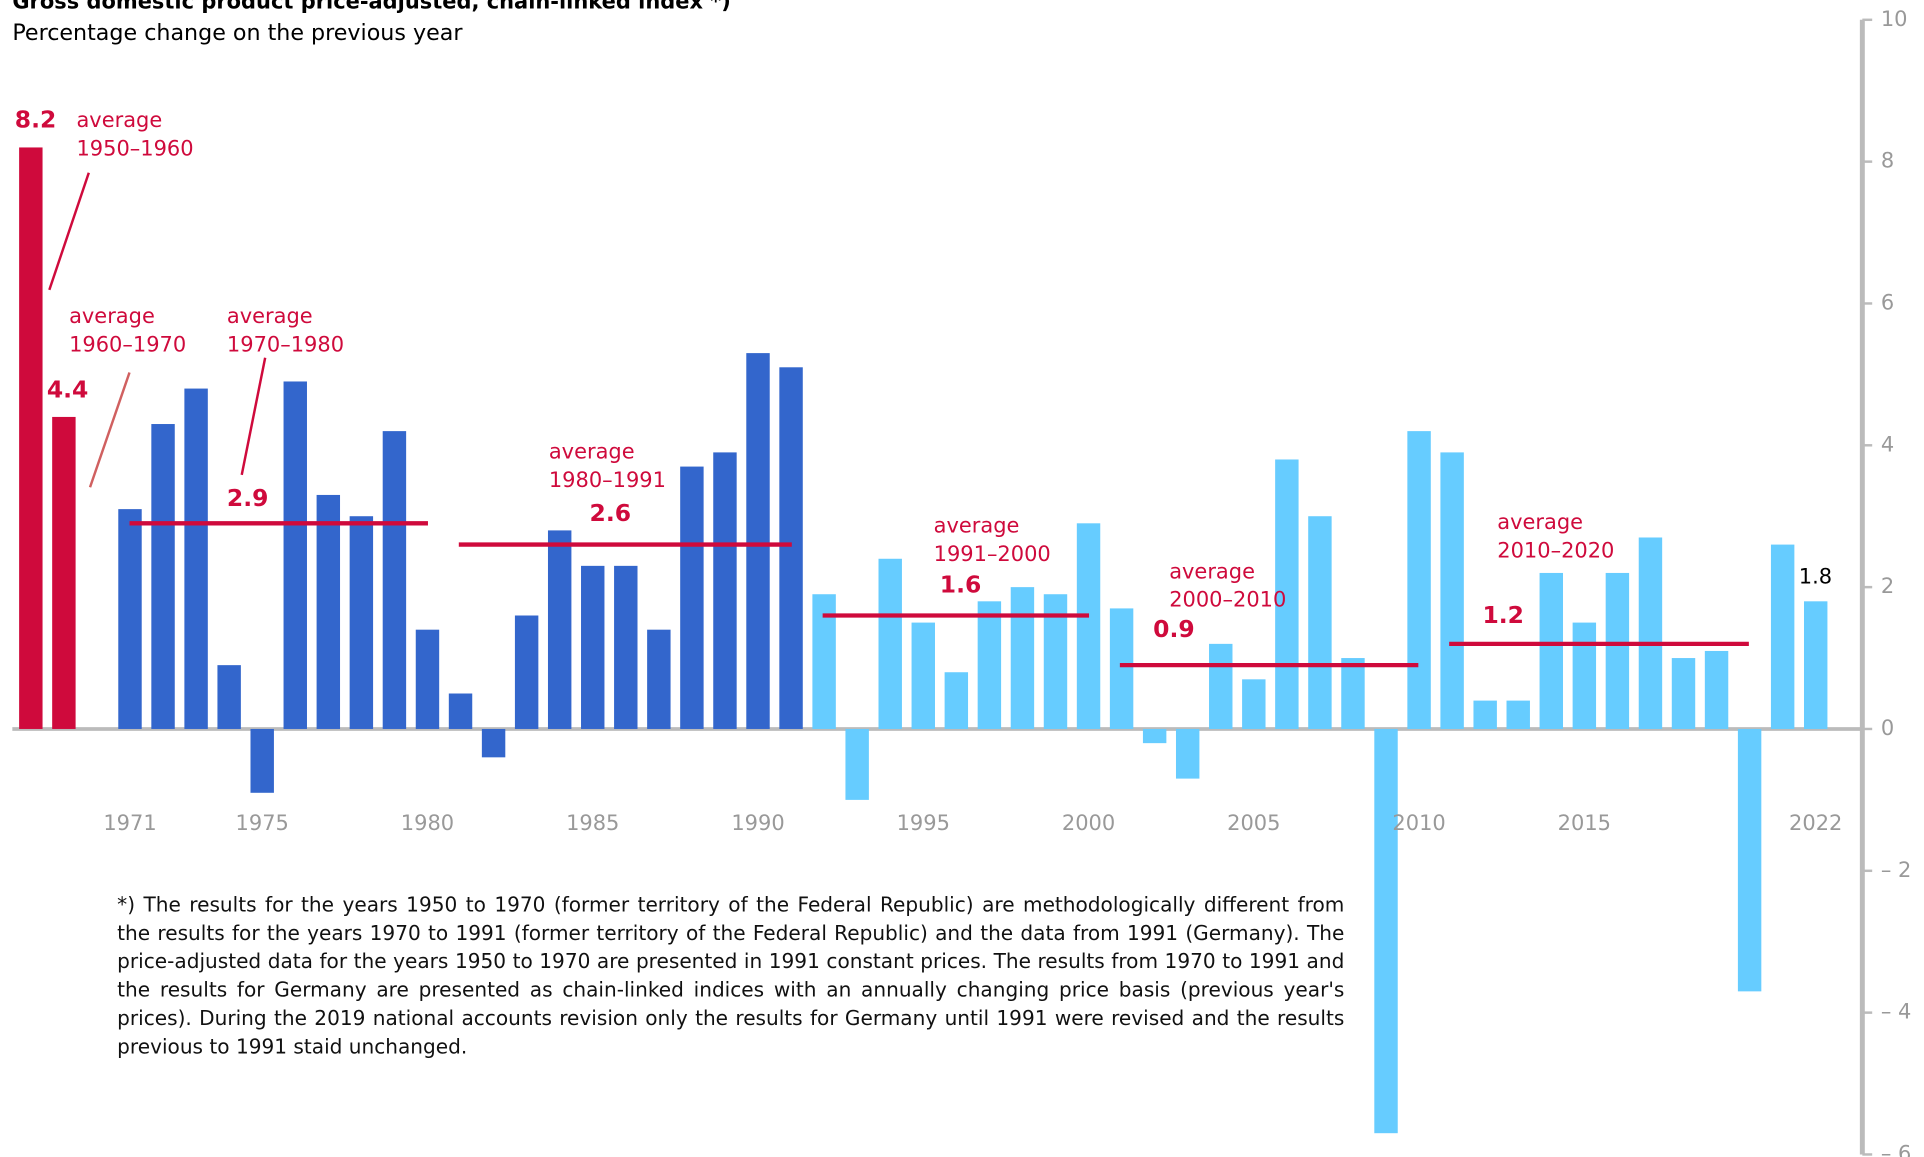 The width and height of the screenshot is (1924, 1157). I want to click on y-tick-label: – 2, so click(1896, 870).